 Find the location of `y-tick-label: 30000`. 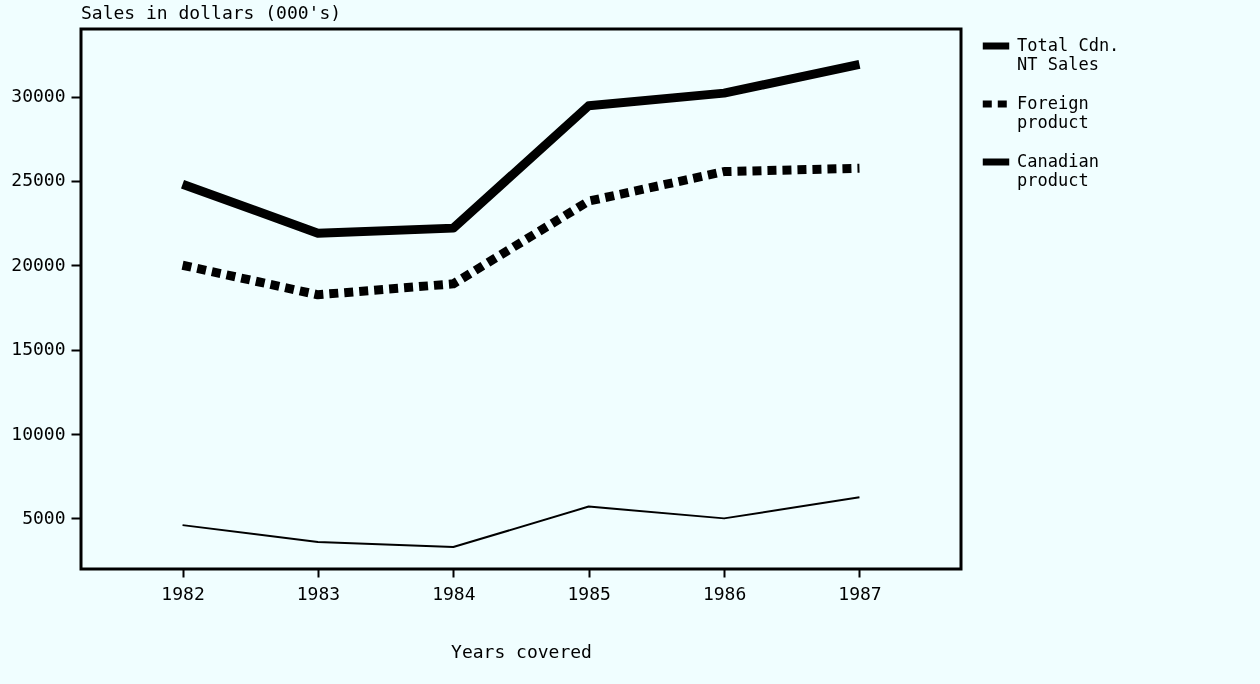

y-tick-label: 30000 is located at coordinates (38, 95).